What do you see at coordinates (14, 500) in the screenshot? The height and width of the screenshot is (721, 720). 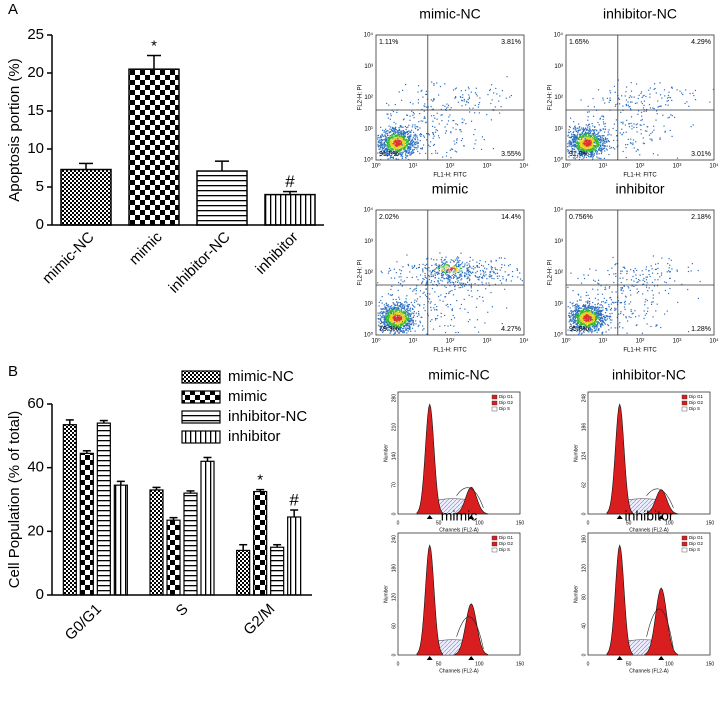 I see `y-axis-label: Cell Population (% of total)` at bounding box center [14, 500].